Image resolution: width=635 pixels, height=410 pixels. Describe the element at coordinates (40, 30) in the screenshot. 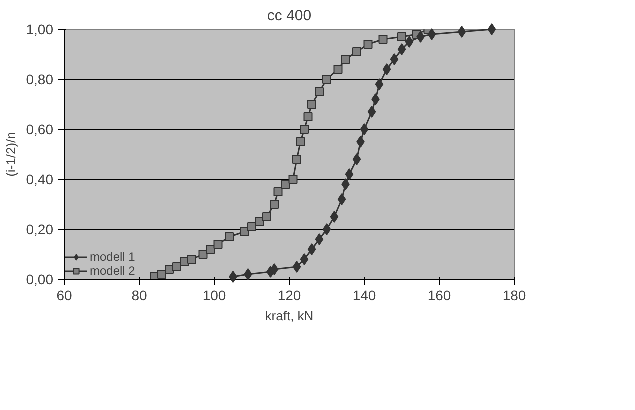

I see `y-tick-label: 1,00` at that location.